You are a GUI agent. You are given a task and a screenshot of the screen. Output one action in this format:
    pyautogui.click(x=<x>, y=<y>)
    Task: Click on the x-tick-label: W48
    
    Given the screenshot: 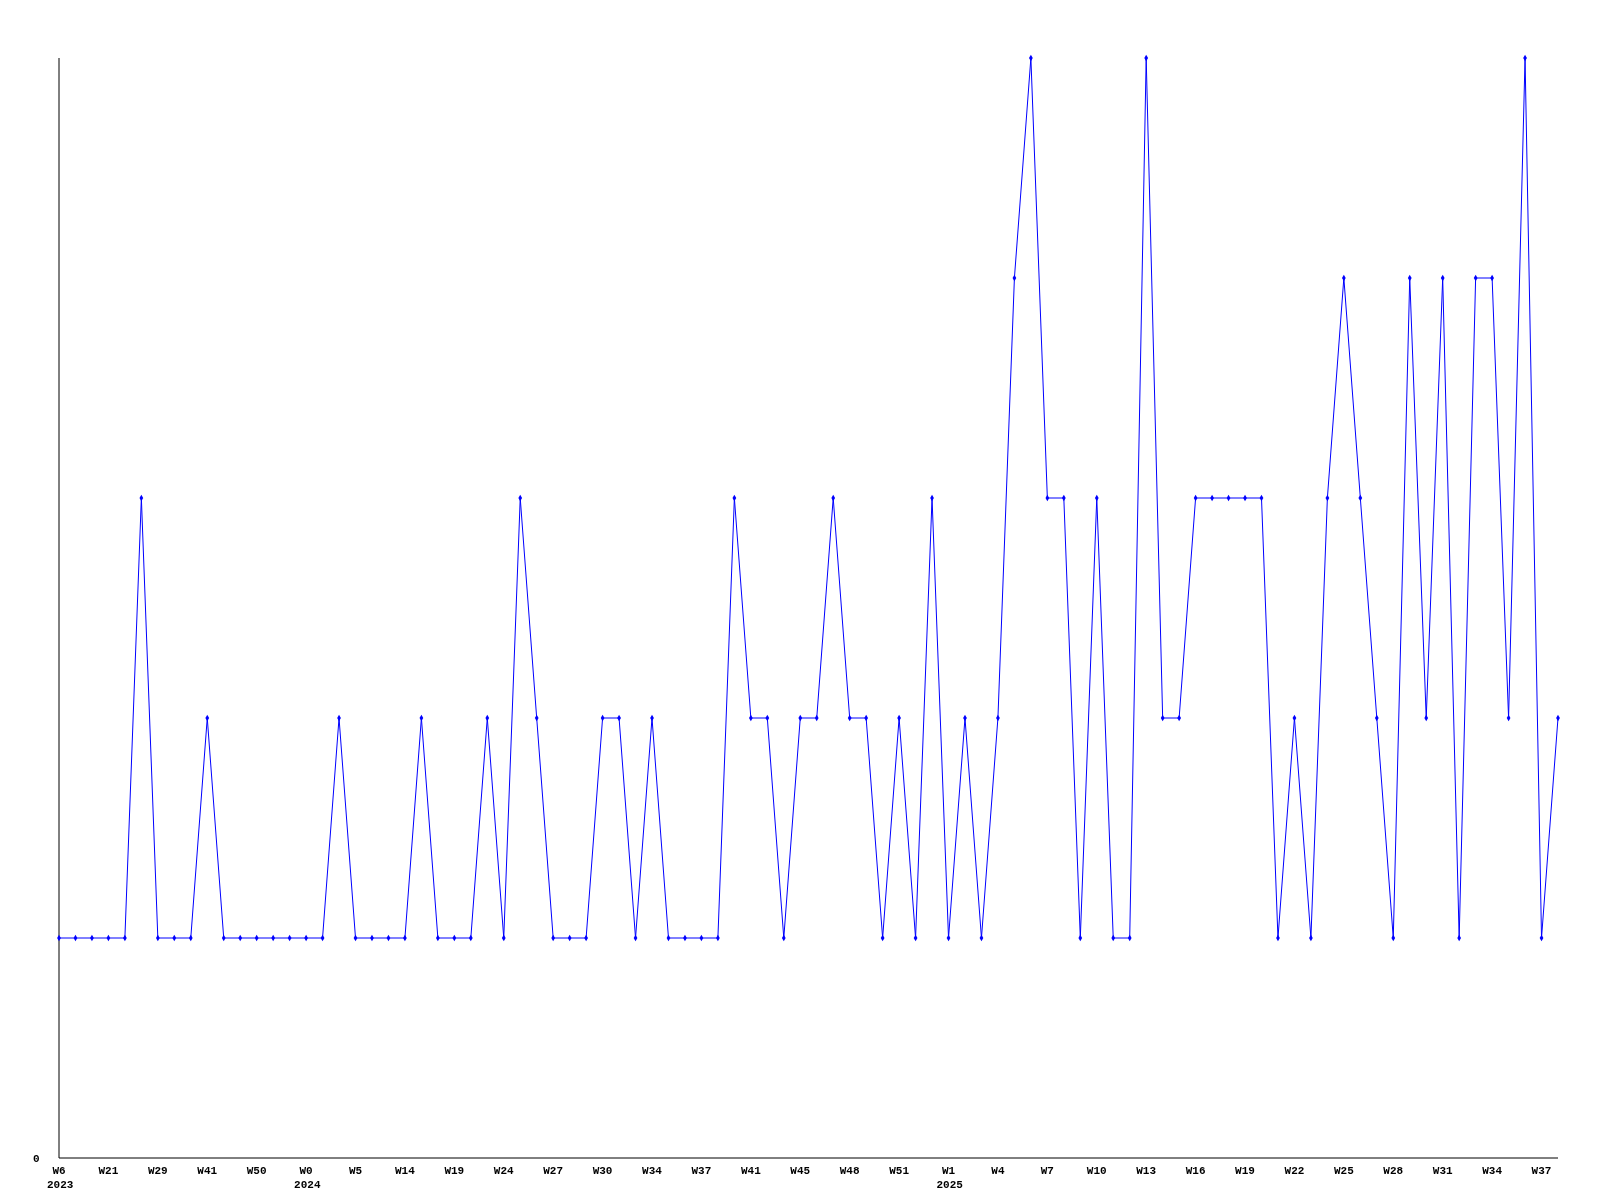 What is the action you would take?
    pyautogui.click(x=849, y=1171)
    